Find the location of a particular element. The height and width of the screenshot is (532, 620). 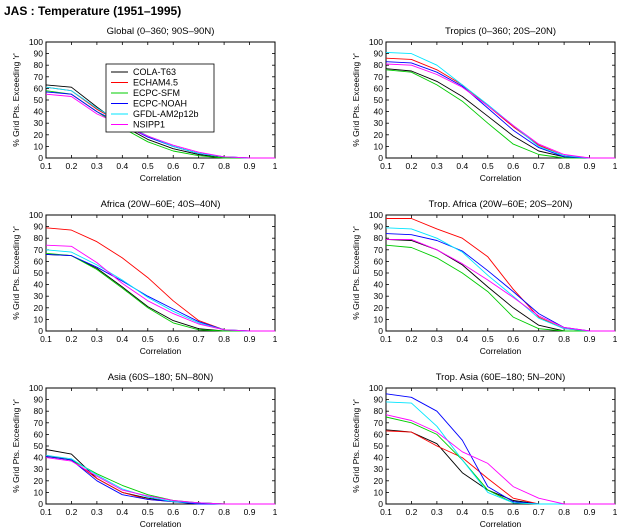

panel-title: Trop. Asia (60E–180; 5N–20N) is located at coordinates (501, 377).